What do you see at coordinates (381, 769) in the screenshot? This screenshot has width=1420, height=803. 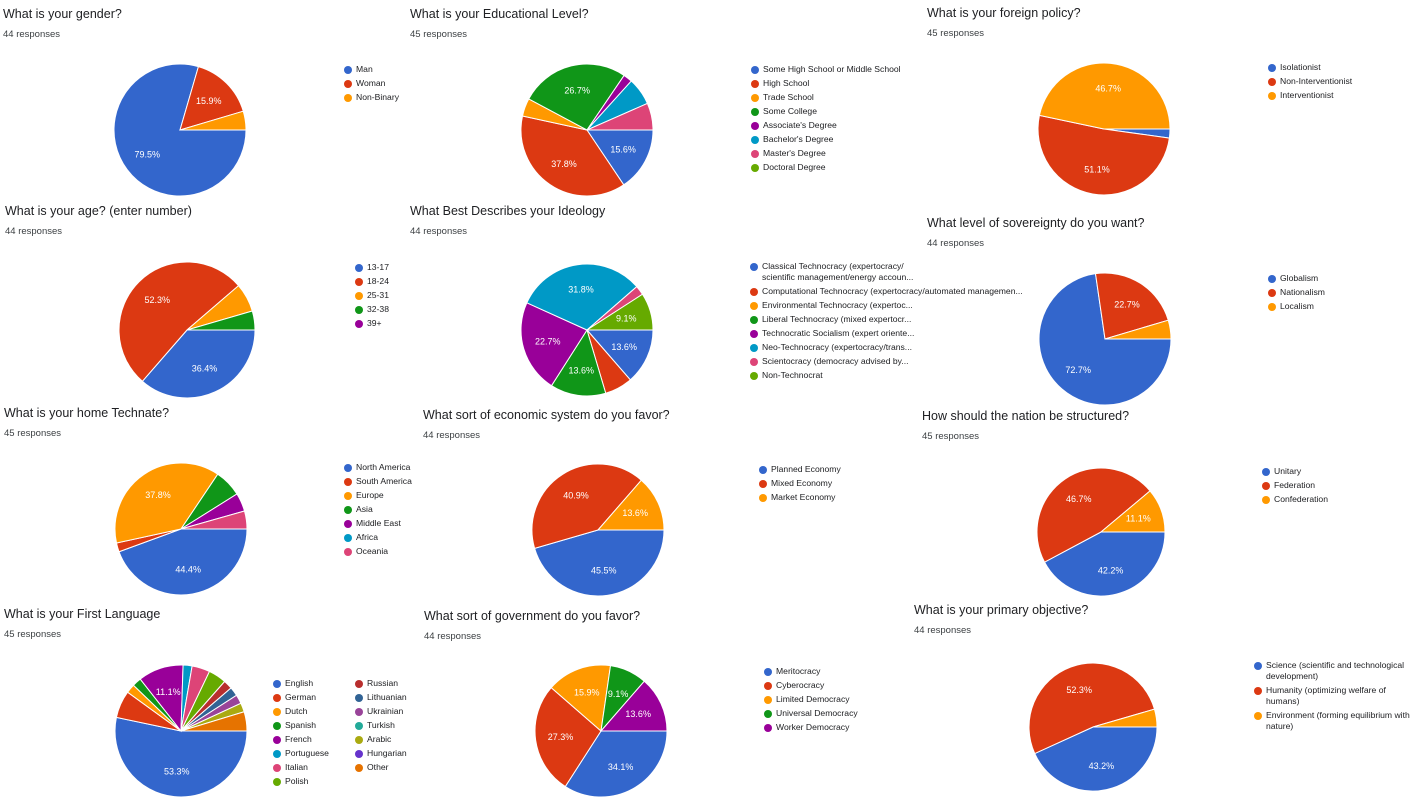 I see `legend-item: Other` at bounding box center [381, 769].